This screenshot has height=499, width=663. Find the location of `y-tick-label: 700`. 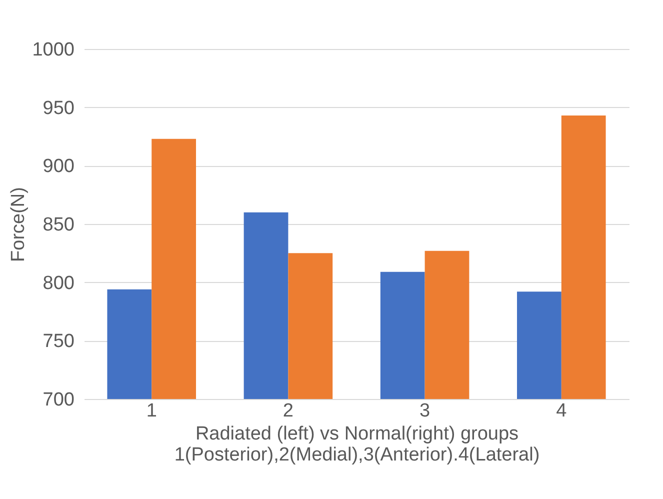

y-tick-label: 700 is located at coordinates (58, 400).